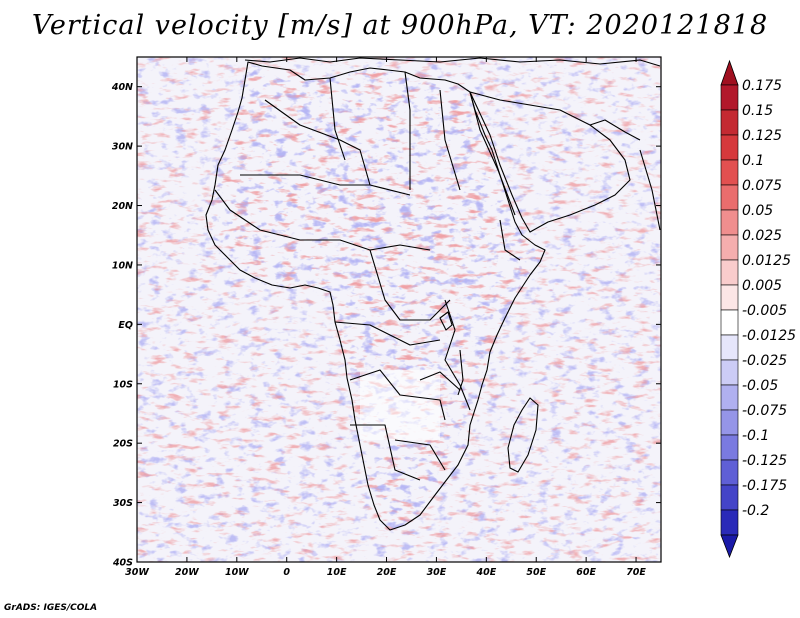  Describe the element at coordinates (762, 186) in the screenshot. I see `colorbar-label: 0.075` at that location.